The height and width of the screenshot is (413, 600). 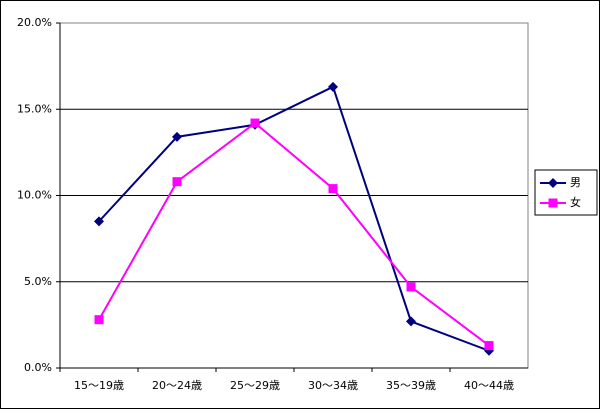 I want to click on x-tick-label: 25～29歳, so click(x=255, y=385).